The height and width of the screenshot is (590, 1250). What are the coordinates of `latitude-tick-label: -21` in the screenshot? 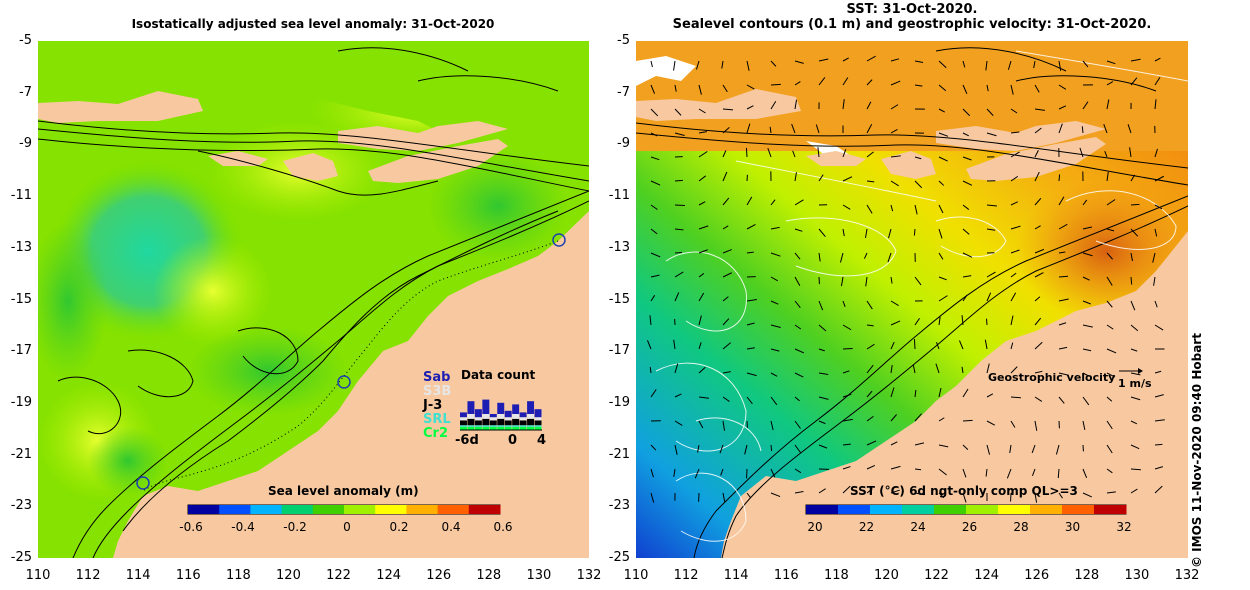 It's located at (21, 454).